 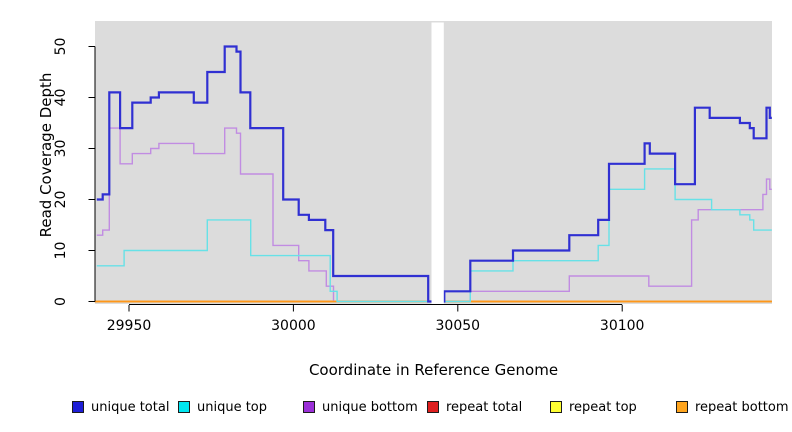 I want to click on y-tick-label: 40, so click(x=61, y=98).